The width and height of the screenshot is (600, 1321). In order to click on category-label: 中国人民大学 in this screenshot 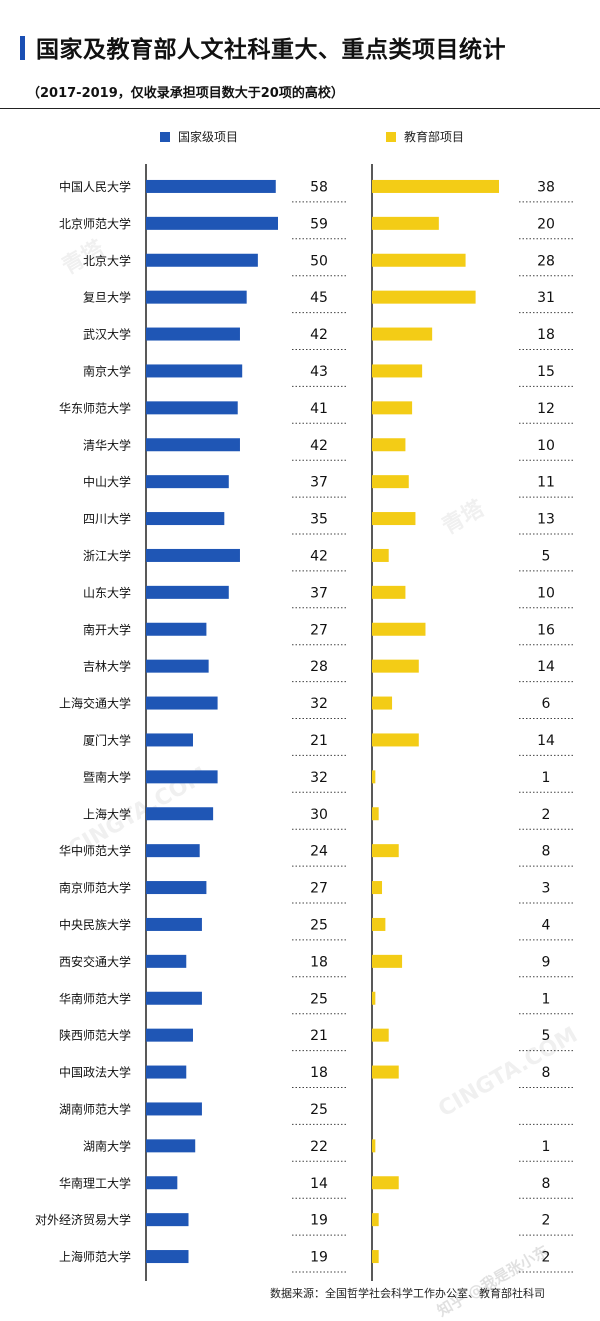, I will do `click(95, 186)`.